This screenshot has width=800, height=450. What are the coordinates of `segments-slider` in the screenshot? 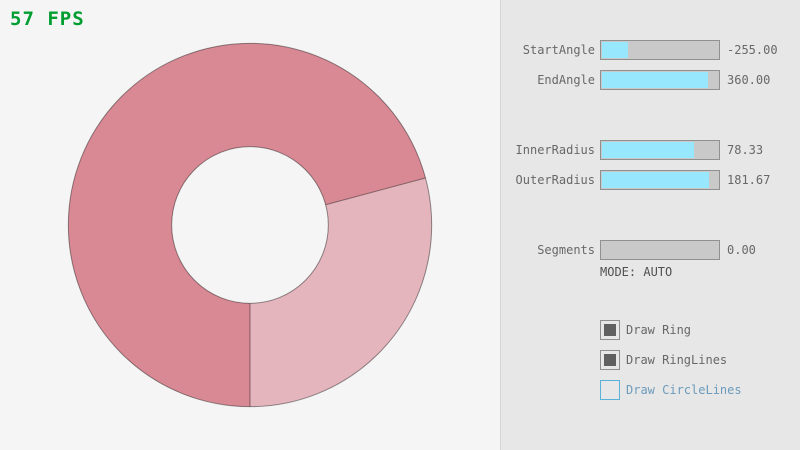 It's located at (660, 250).